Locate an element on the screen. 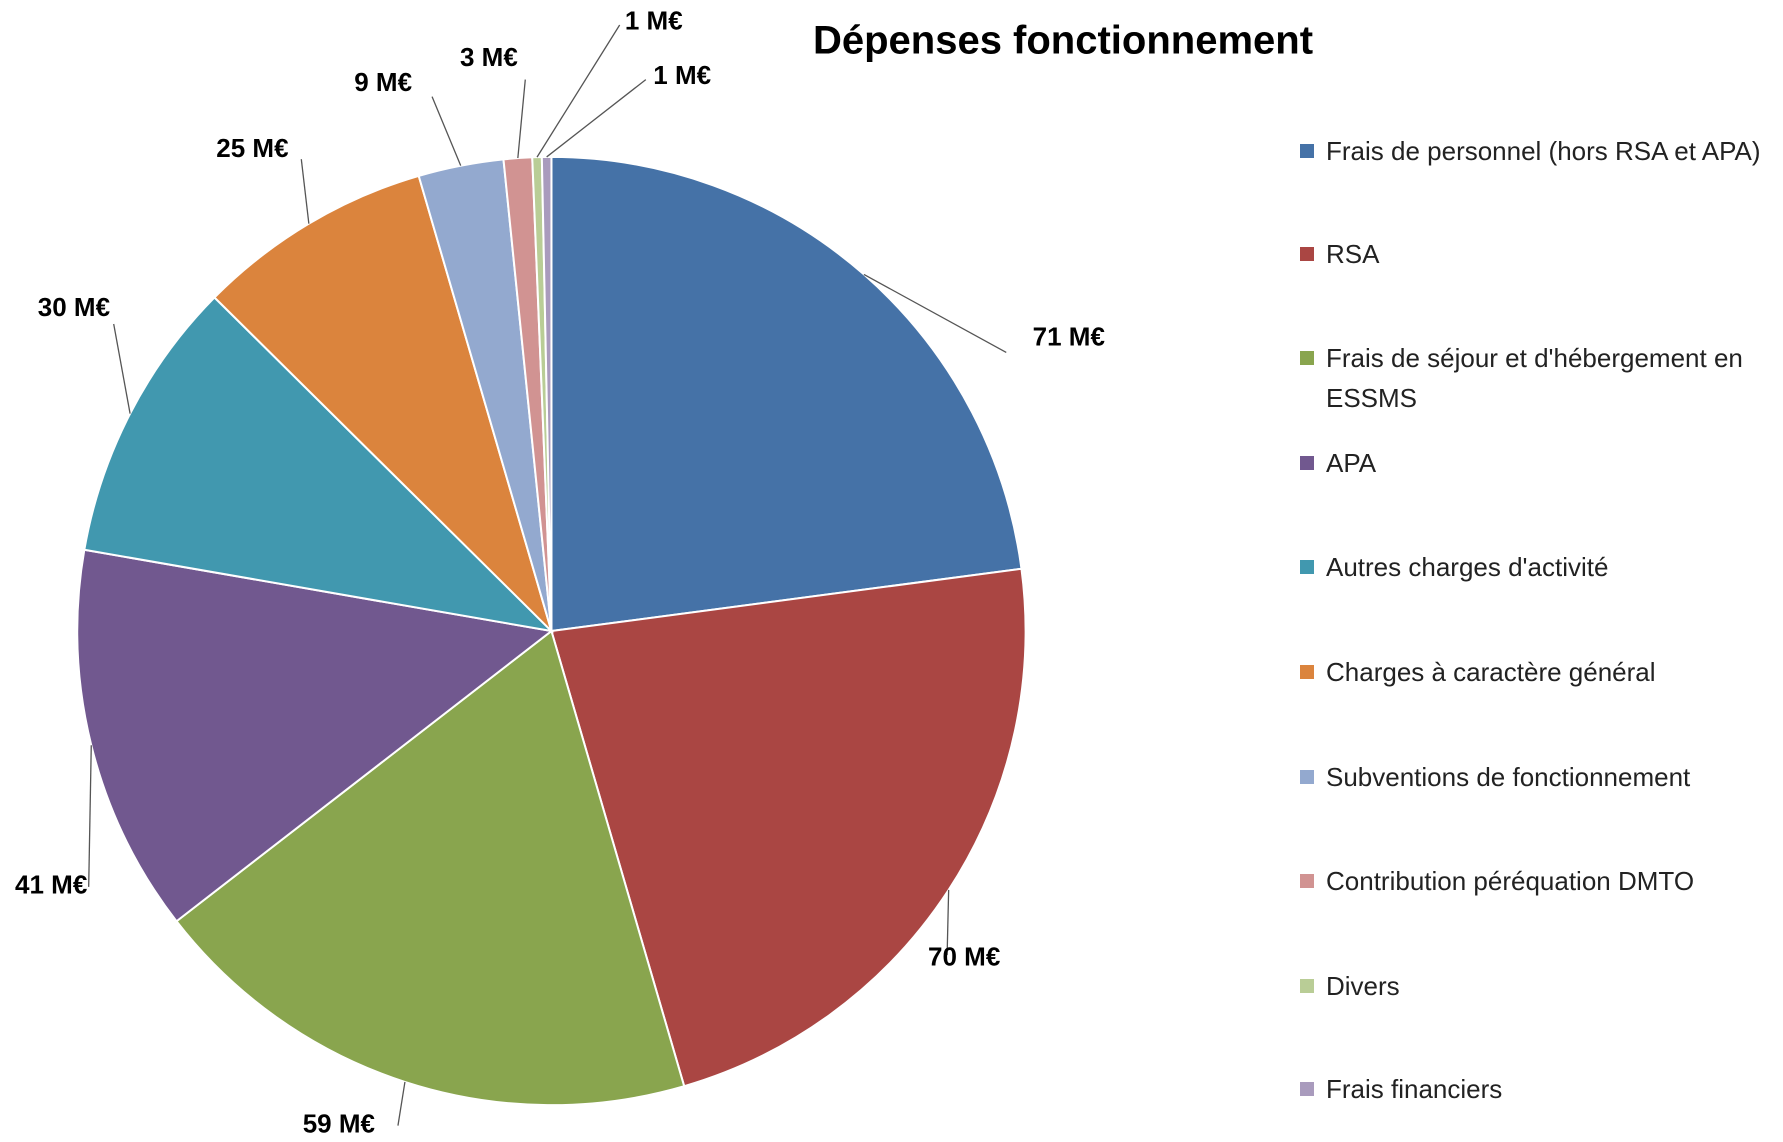 The height and width of the screenshot is (1142, 1783). legend-label: APA is located at coordinates (1351, 462).